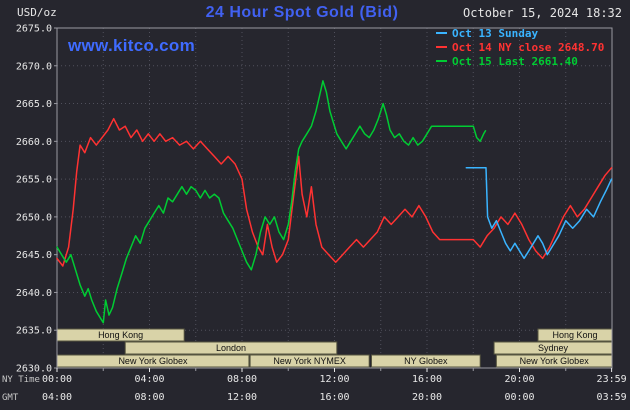 Image resolution: width=630 pixels, height=410 pixels. I want to click on session-label: NY Globex, so click(426, 361).